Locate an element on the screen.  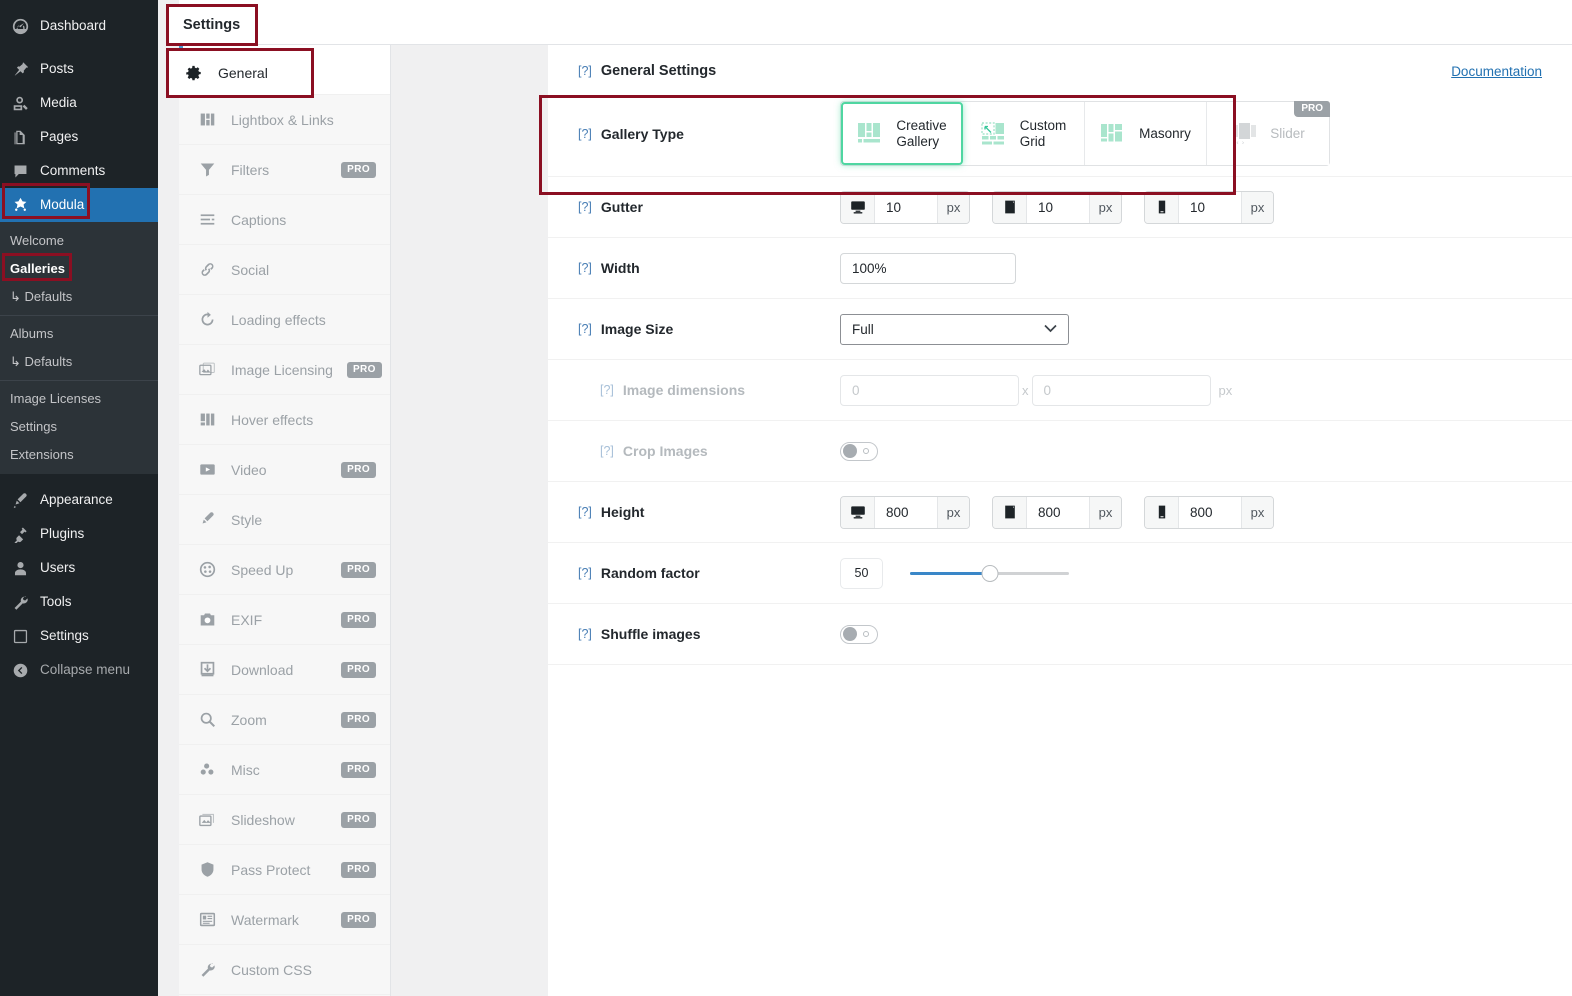
tab-captions: Captions is located at coordinates (284, 220).